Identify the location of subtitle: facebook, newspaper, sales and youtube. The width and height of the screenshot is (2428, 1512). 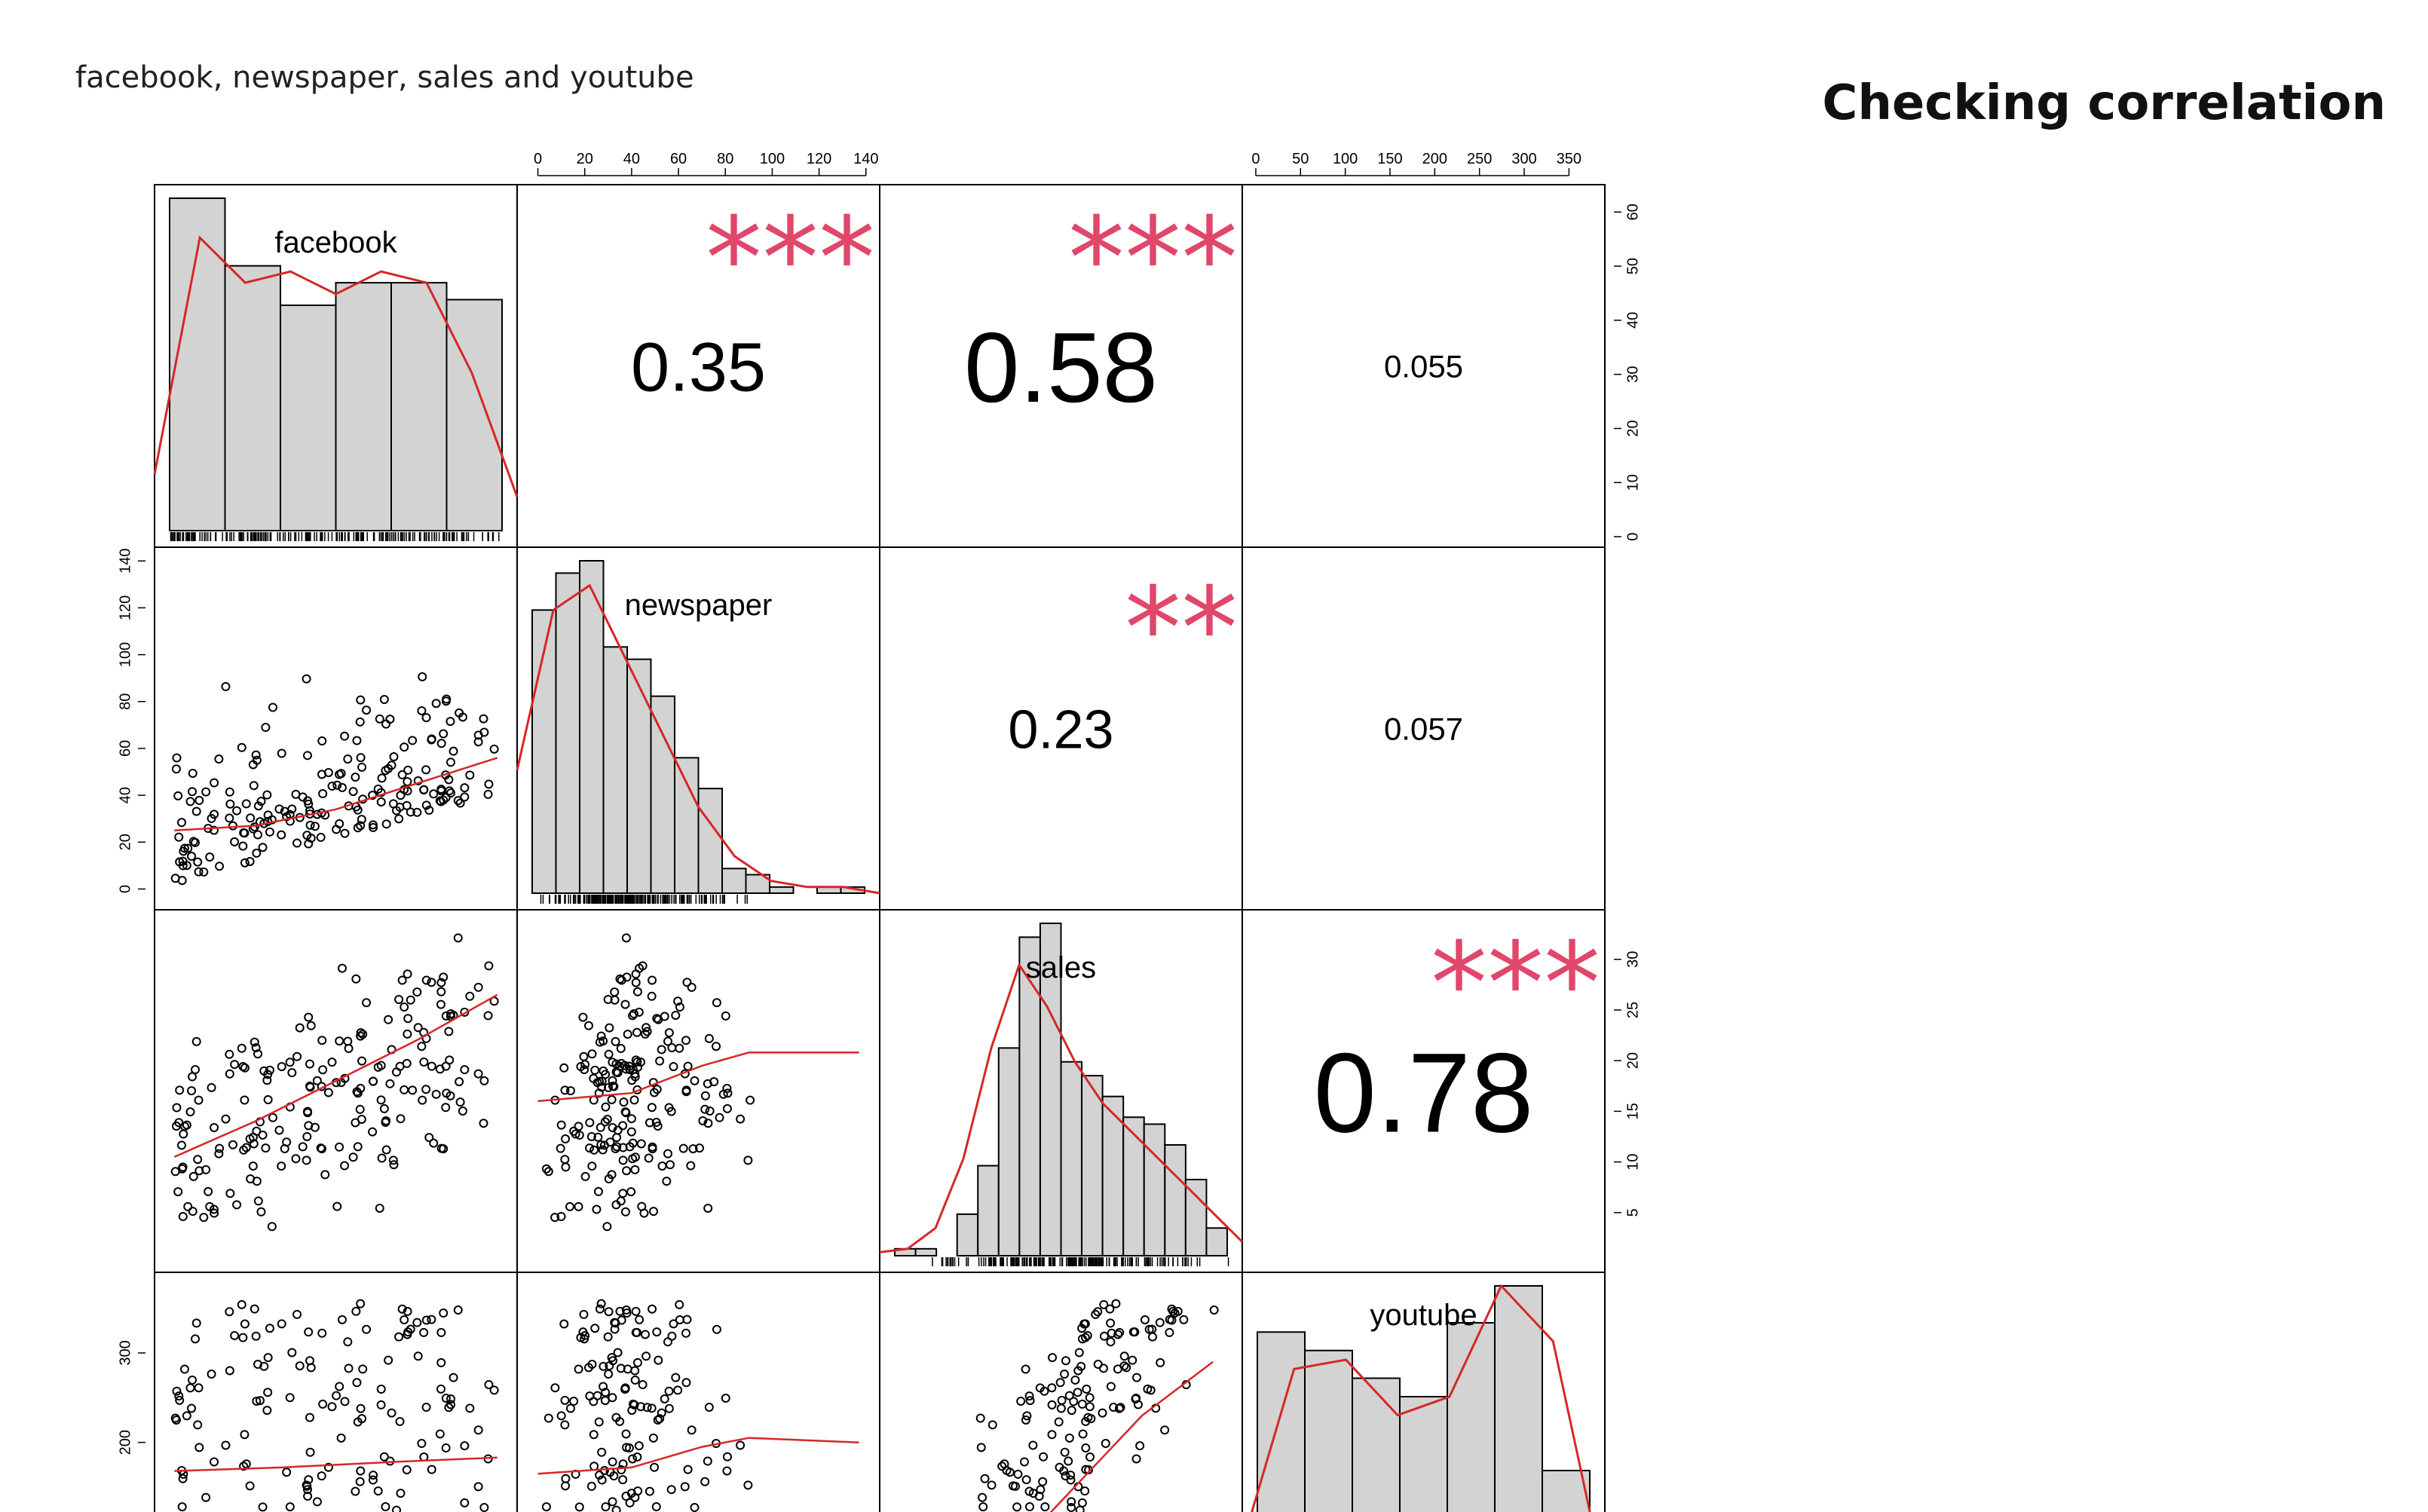
(384, 78).